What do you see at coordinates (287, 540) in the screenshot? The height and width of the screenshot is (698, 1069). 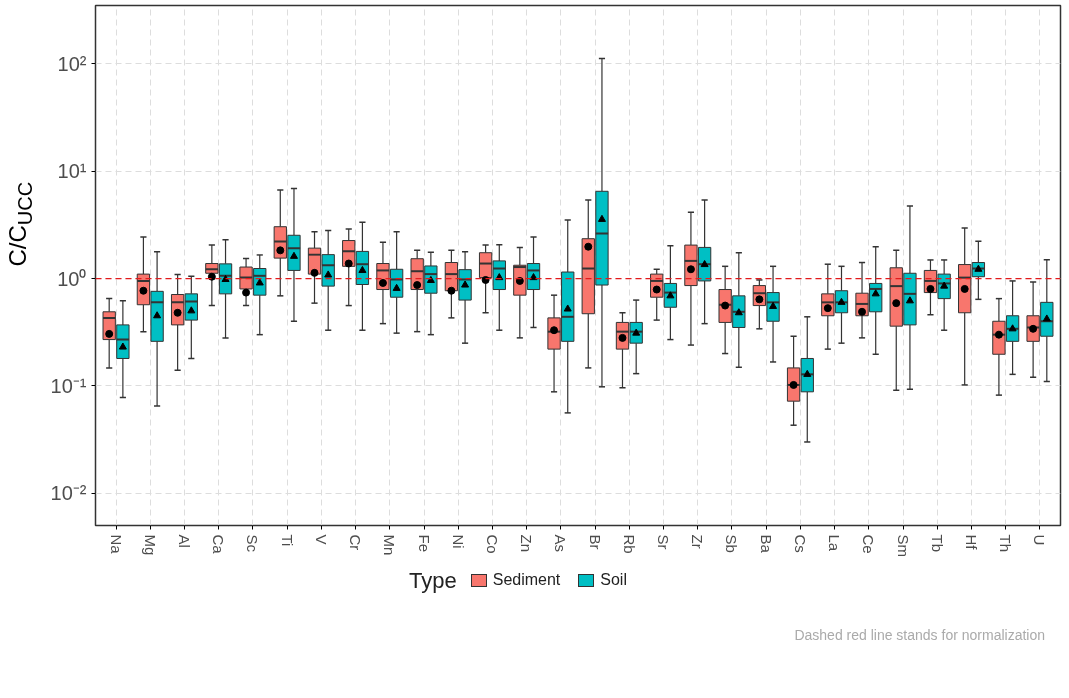 I see `x-tick-label: Ti` at bounding box center [287, 540].